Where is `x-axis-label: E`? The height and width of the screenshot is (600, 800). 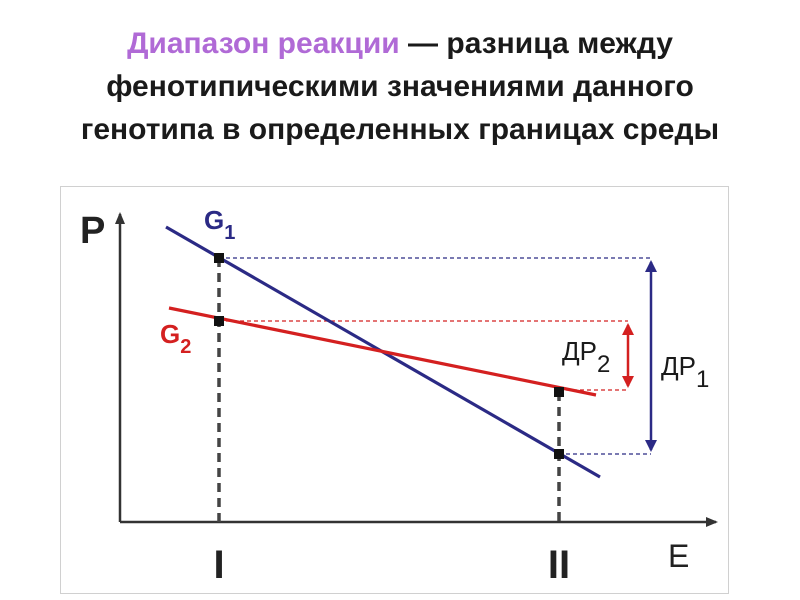
x-axis-label: E is located at coordinates (678, 556).